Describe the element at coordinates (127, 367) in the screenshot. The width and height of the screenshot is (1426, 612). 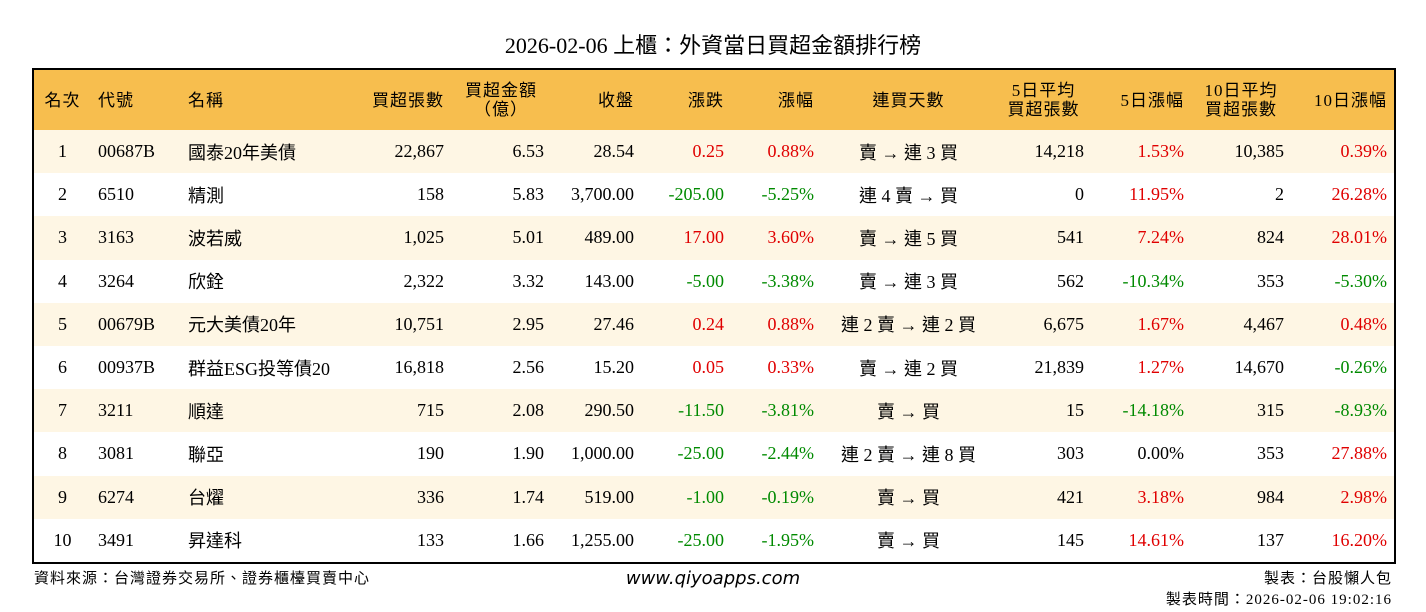
I see `table-cell: 00937B` at that location.